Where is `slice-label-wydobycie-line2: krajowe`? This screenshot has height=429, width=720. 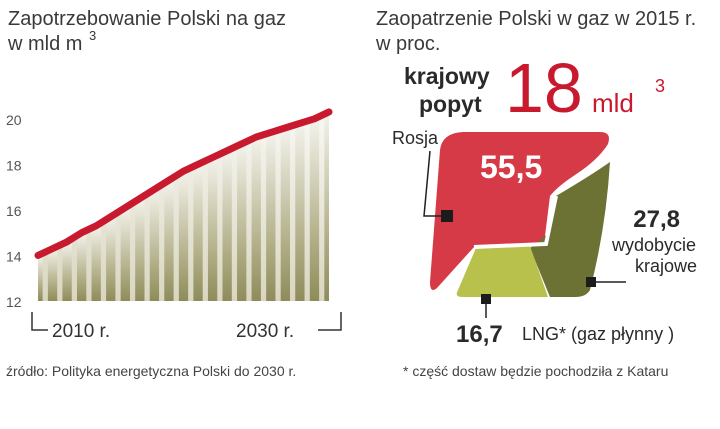
slice-label-wydobycie-line2: krajowe is located at coordinates (666, 266).